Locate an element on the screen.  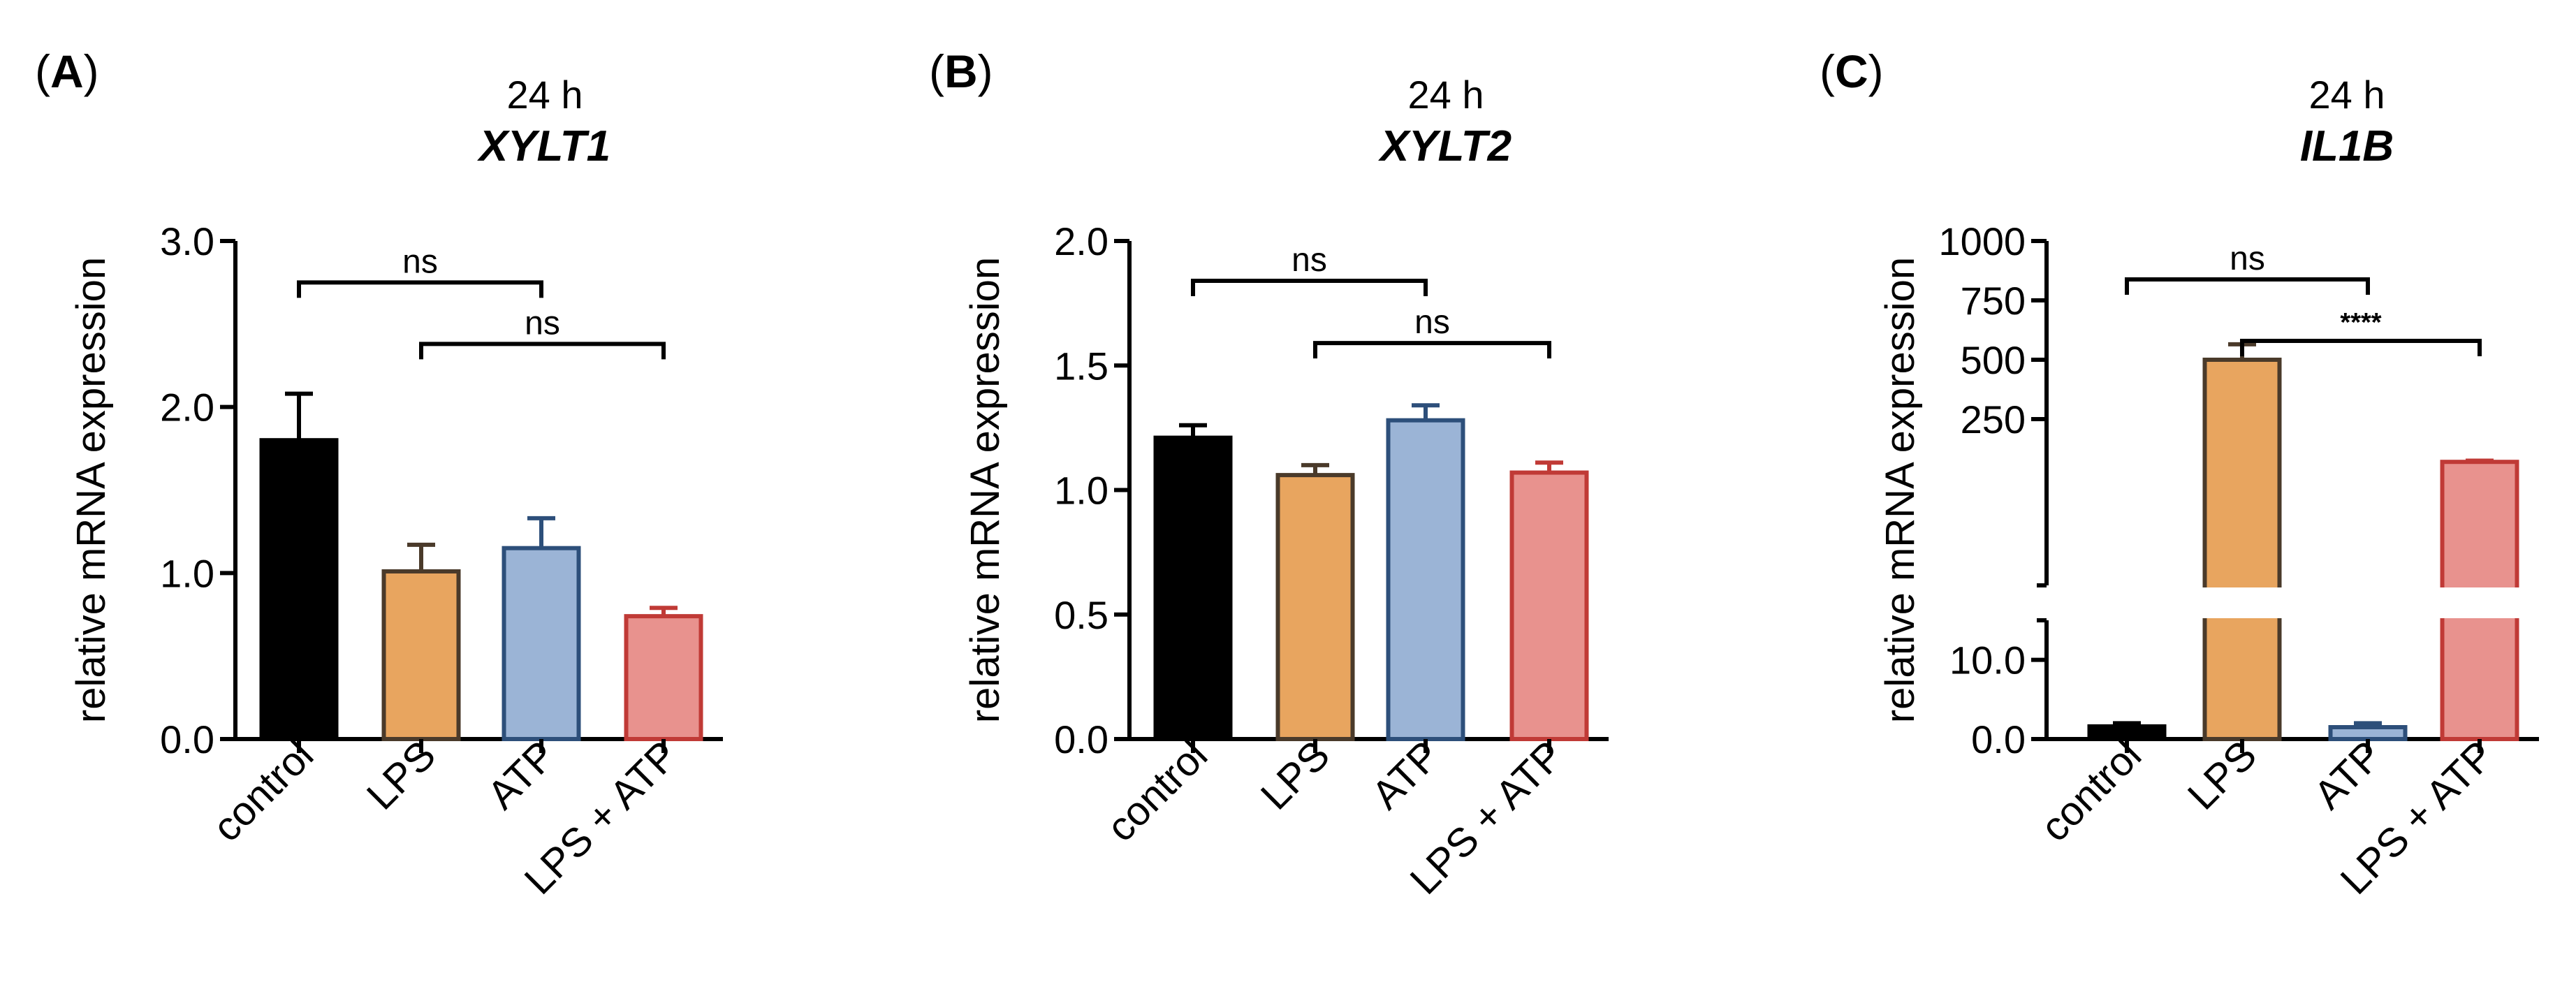
panel-letter-bold: A is located at coordinates (67, 71).